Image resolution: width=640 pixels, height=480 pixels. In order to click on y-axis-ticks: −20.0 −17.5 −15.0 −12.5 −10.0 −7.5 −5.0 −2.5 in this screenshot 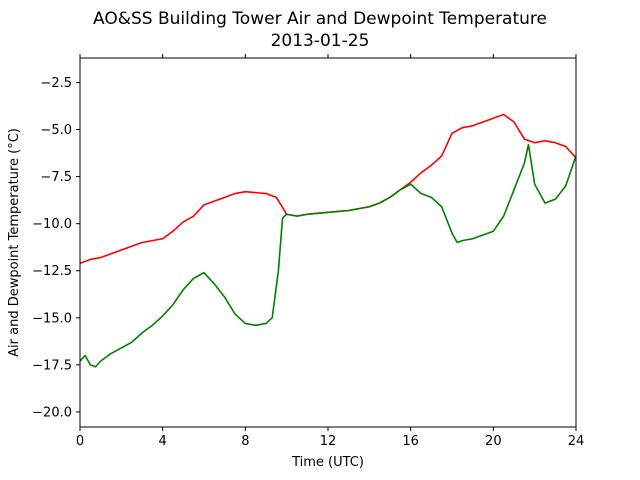, I will do `click(56, 248)`.